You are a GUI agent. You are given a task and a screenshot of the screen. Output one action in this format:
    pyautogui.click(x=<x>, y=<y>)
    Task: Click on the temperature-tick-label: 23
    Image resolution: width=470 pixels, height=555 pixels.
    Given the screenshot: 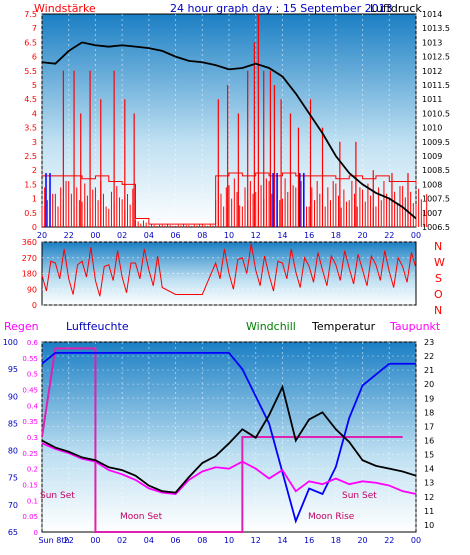 What is the action you would take?
    pyautogui.click(x=429, y=342)
    